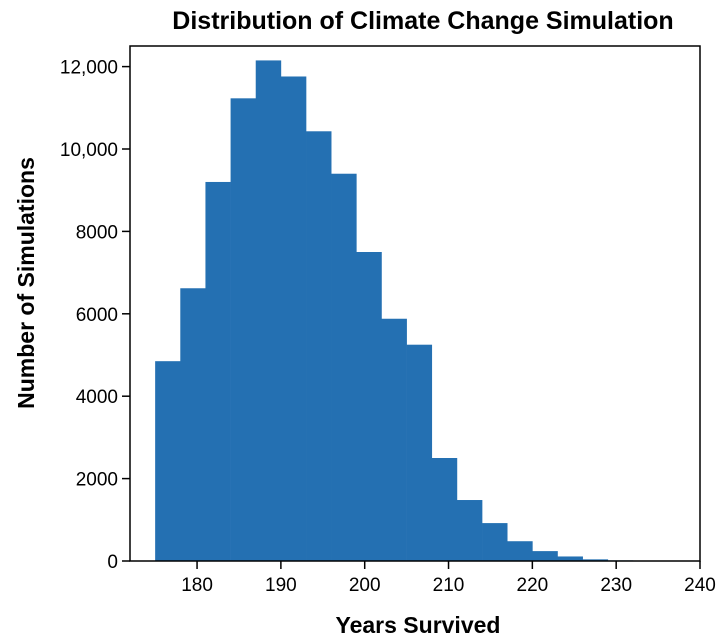 This screenshot has height=638, width=725. What do you see at coordinates (26, 283) in the screenshot?
I see `y-axis-label: Number of Simulations` at bounding box center [26, 283].